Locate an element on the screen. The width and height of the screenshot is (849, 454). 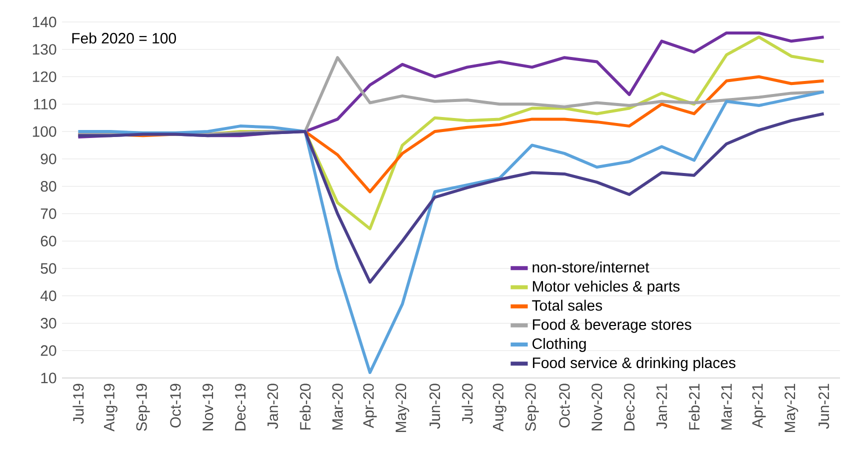
y-tick-label: 20 is located at coordinates (48, 350).